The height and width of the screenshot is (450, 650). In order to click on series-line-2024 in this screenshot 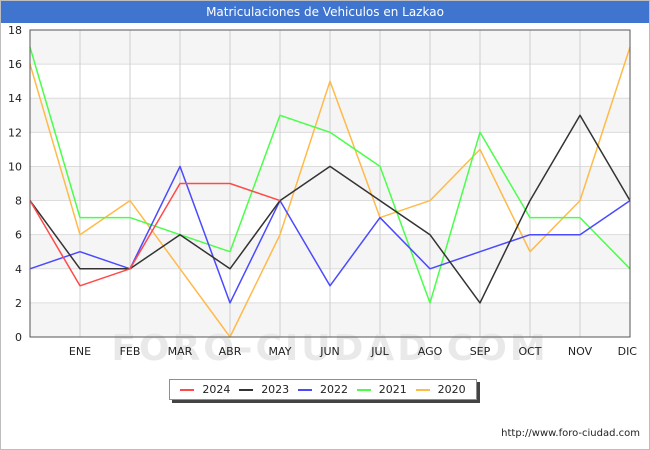, I will do `click(155, 234)`.